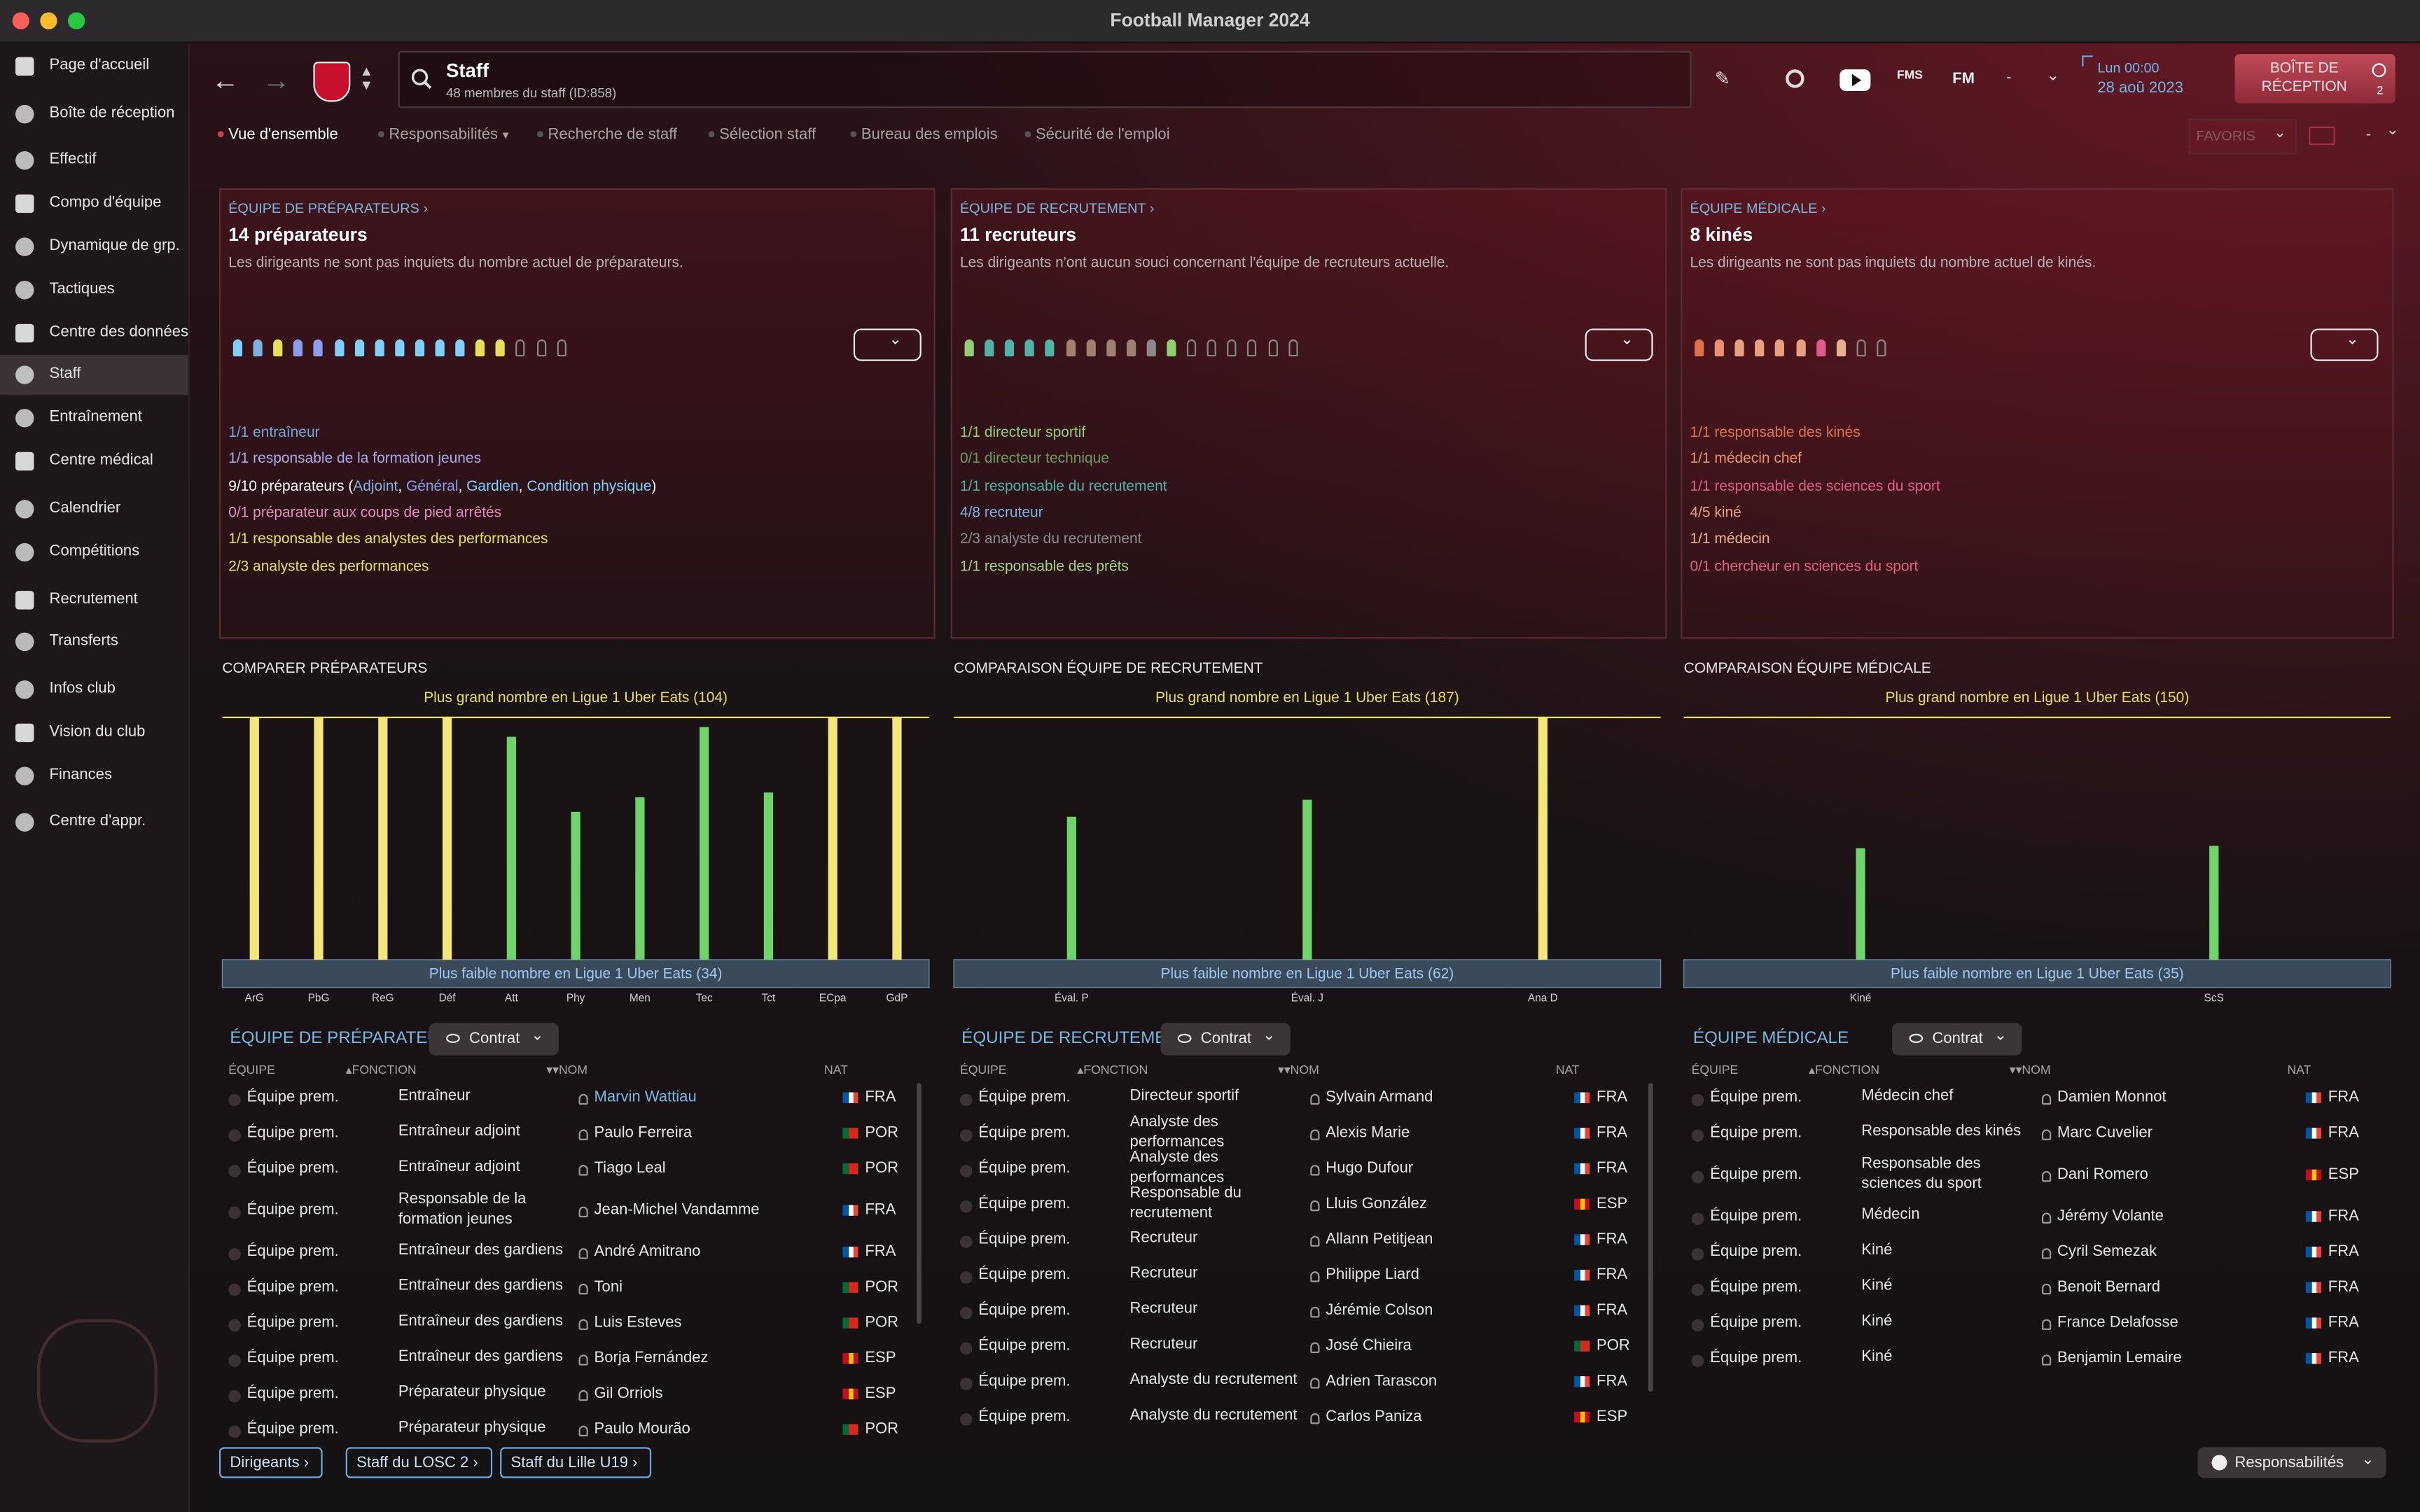 The image size is (2420, 1512). Describe the element at coordinates (1305, 1275) in the screenshot. I see `staff-row: Équipe prem. Recruteur Philippe Liard FRA` at that location.